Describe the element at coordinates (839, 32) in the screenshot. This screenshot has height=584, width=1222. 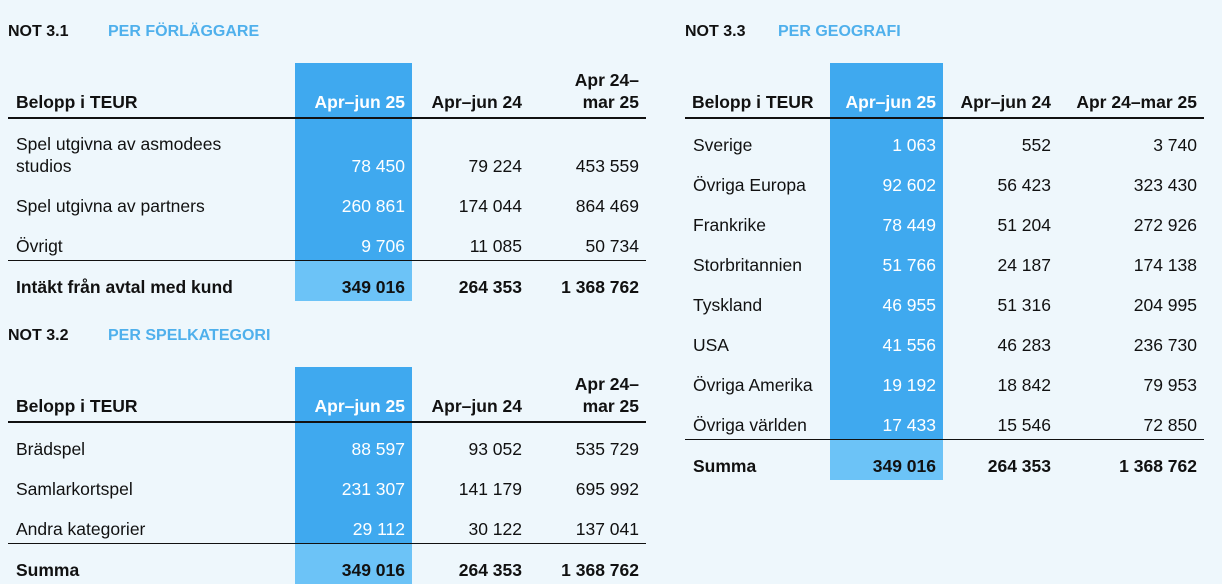
I see `note-title: PER GEOGRAFI` at that location.